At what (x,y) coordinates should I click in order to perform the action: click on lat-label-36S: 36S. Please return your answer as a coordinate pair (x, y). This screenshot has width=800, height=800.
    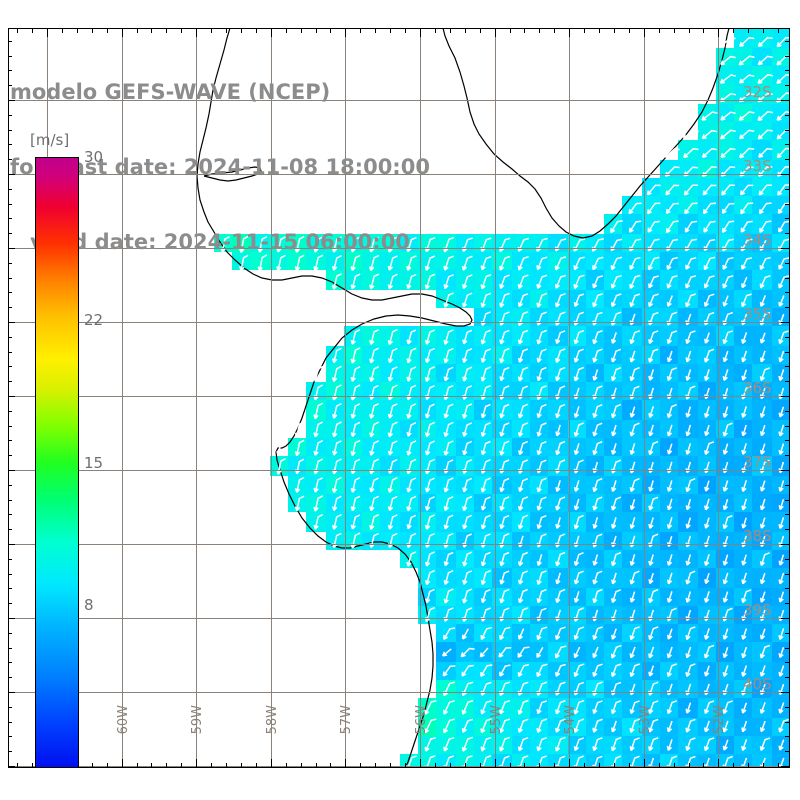
    Looking at the image, I should click on (757, 388).